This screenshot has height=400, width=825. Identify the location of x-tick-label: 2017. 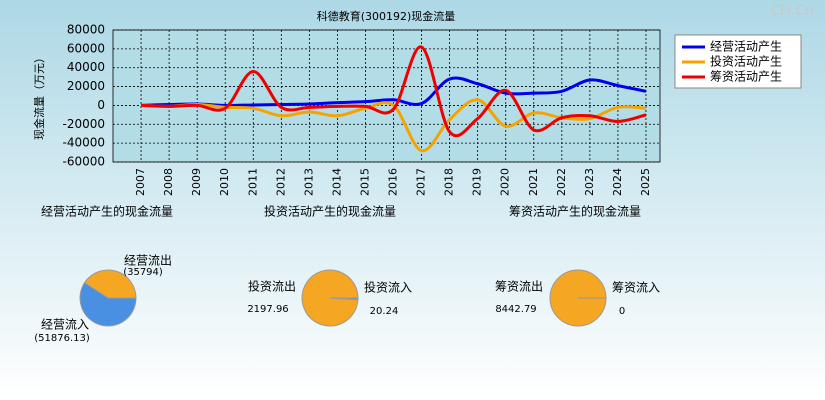
(421, 182).